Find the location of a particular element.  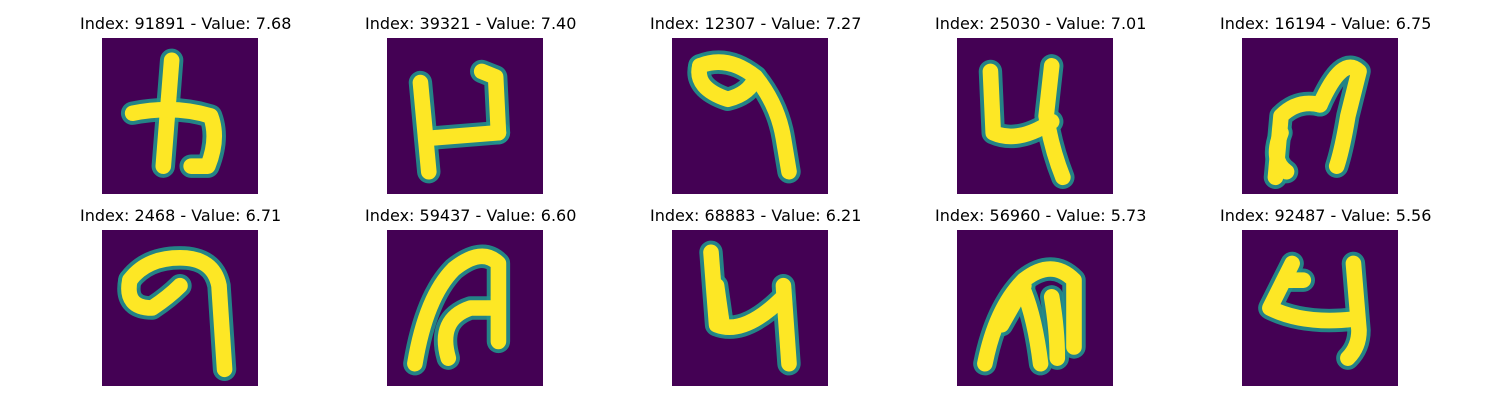

panel: Index: 91891 - Value: 7.68 is located at coordinates (186, 104).